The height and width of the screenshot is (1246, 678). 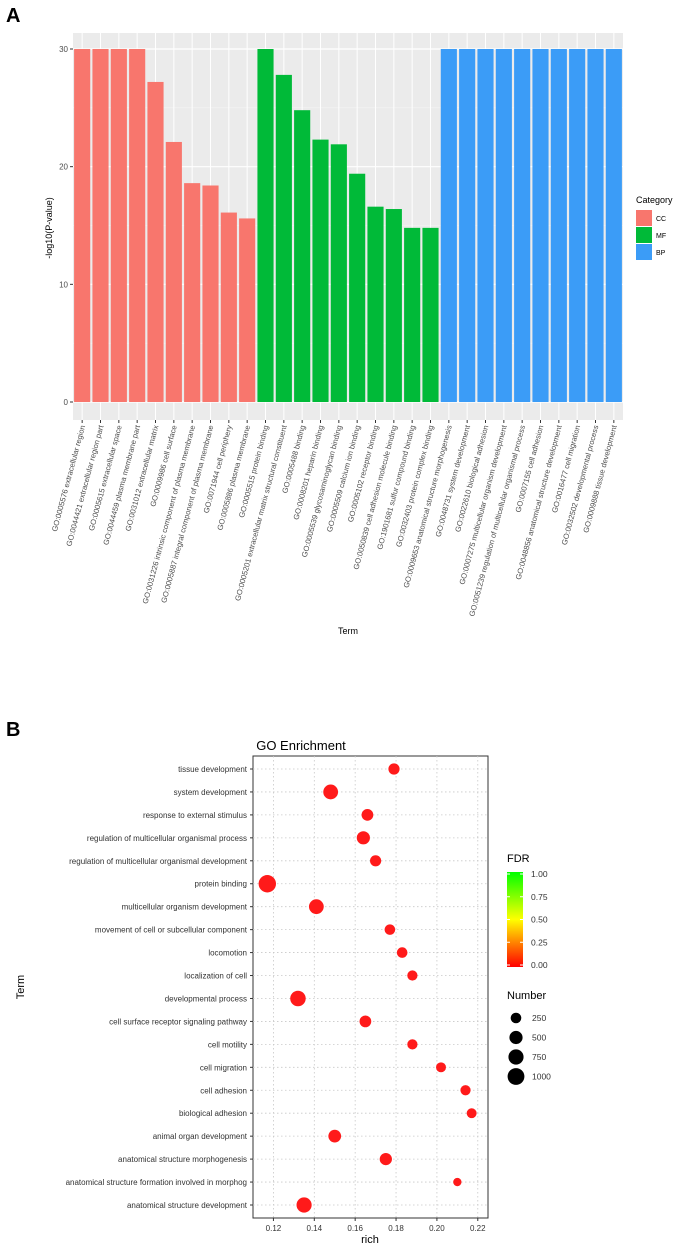 What do you see at coordinates (178, 1021) in the screenshot?
I see `term-label: cell surface receptor signaling pathway` at bounding box center [178, 1021].